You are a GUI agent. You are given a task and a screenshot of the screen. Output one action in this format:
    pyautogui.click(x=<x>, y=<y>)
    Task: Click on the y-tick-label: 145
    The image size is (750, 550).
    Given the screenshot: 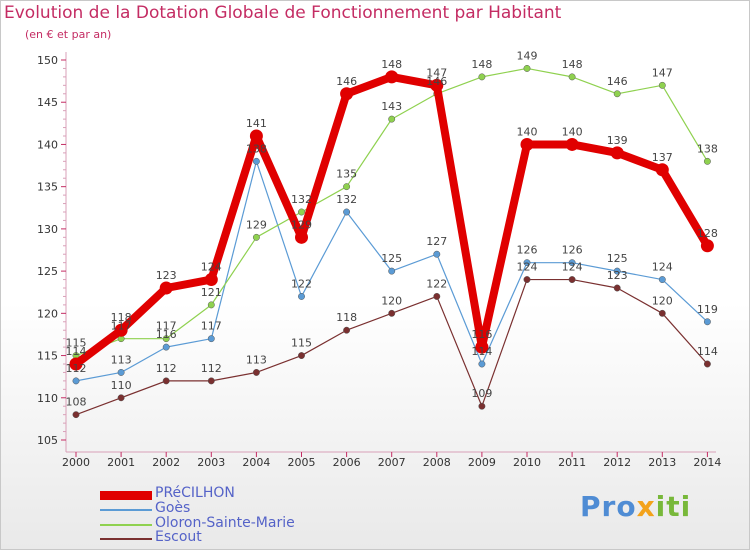 What is the action you would take?
    pyautogui.click(x=47, y=102)
    